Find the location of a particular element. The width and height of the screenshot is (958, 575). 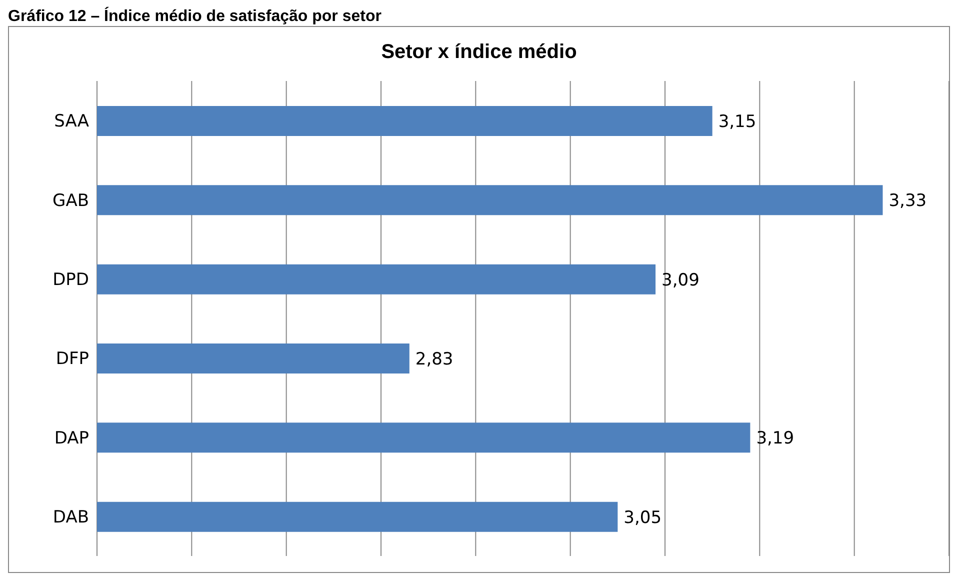

y-tick-label: DPD is located at coordinates (70, 280).